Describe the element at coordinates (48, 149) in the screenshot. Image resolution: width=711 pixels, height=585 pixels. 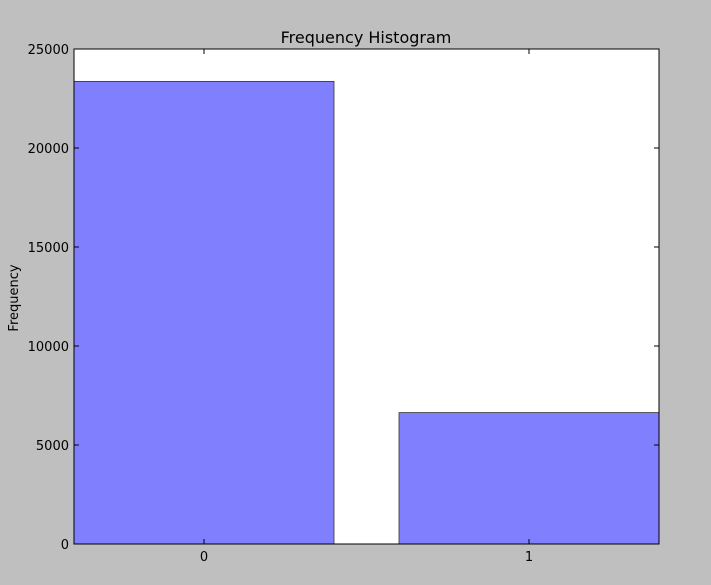
I see `y-tick-label: 20000` at that location.